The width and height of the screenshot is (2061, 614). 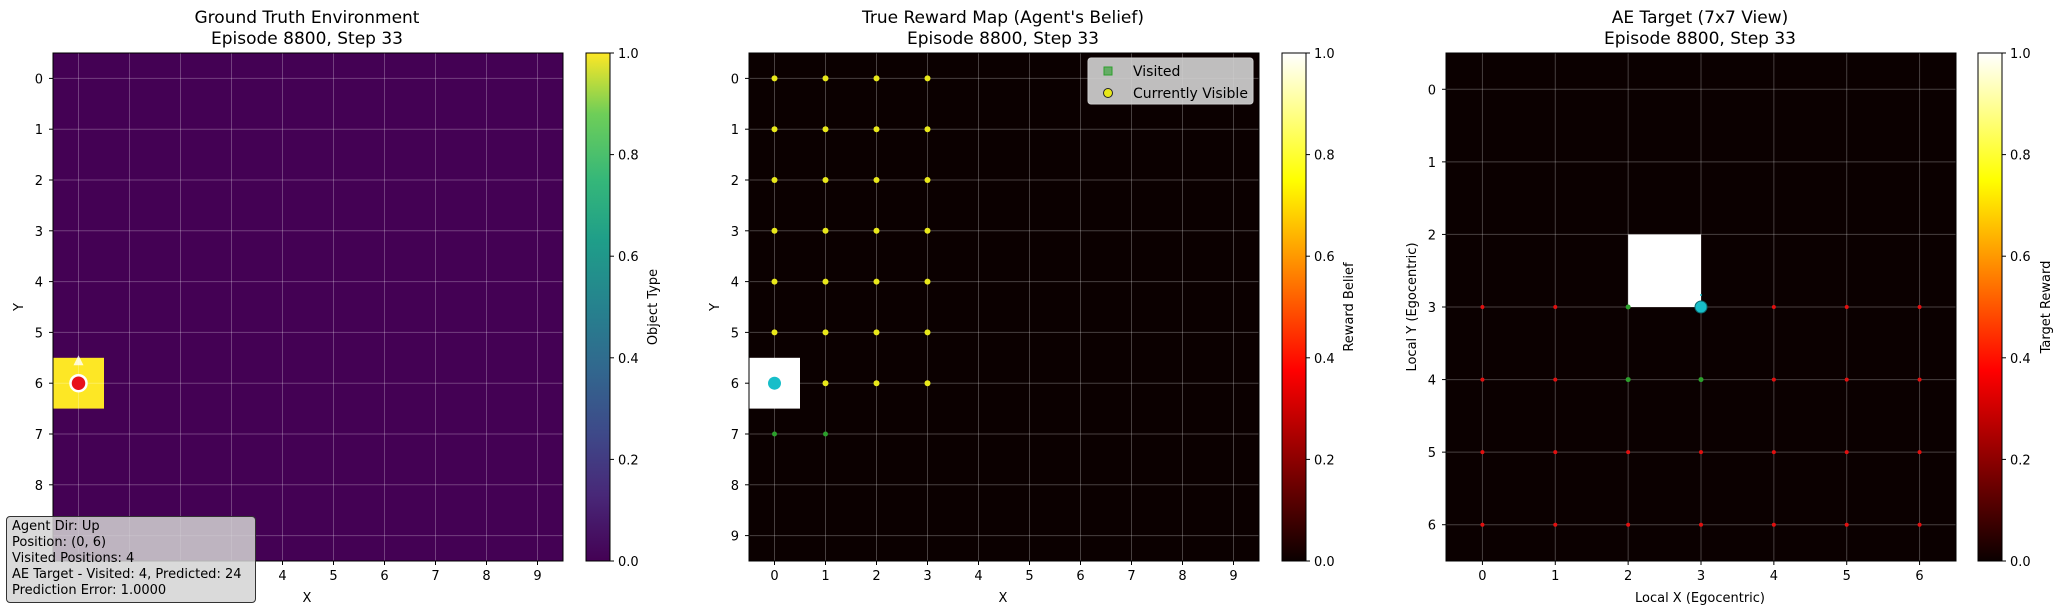 I want to click on legend-box, so click(x=1170, y=81).